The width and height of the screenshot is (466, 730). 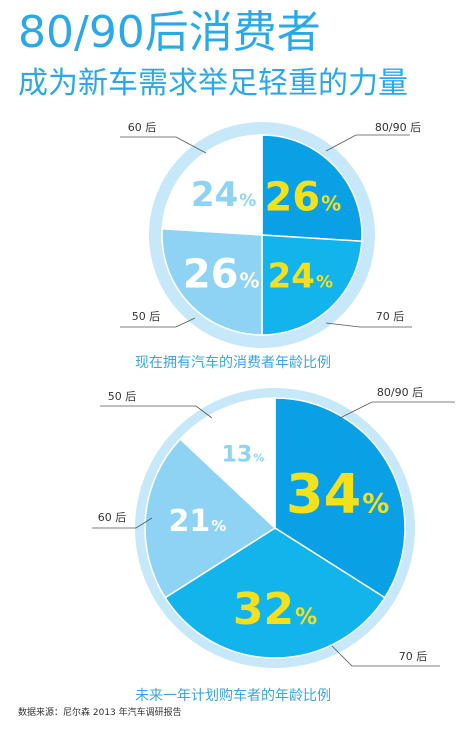 I want to click on pie2-category-label-1: 70 后, so click(x=413, y=656).